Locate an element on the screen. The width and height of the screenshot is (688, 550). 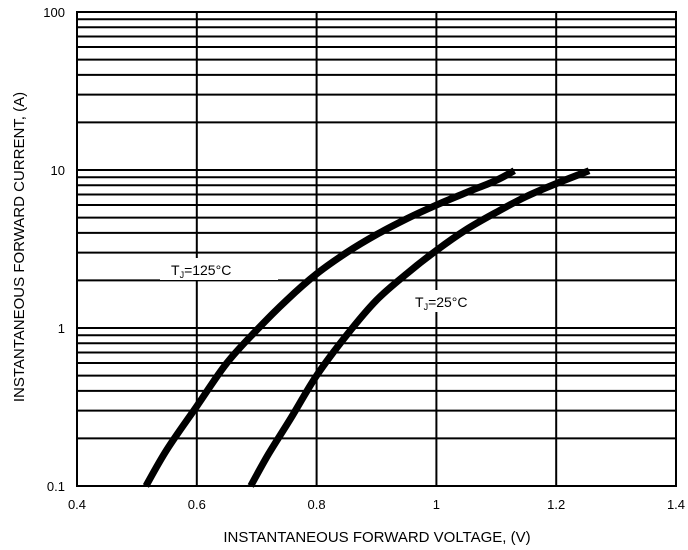
x-tick-label: 1 is located at coordinates (436, 504).